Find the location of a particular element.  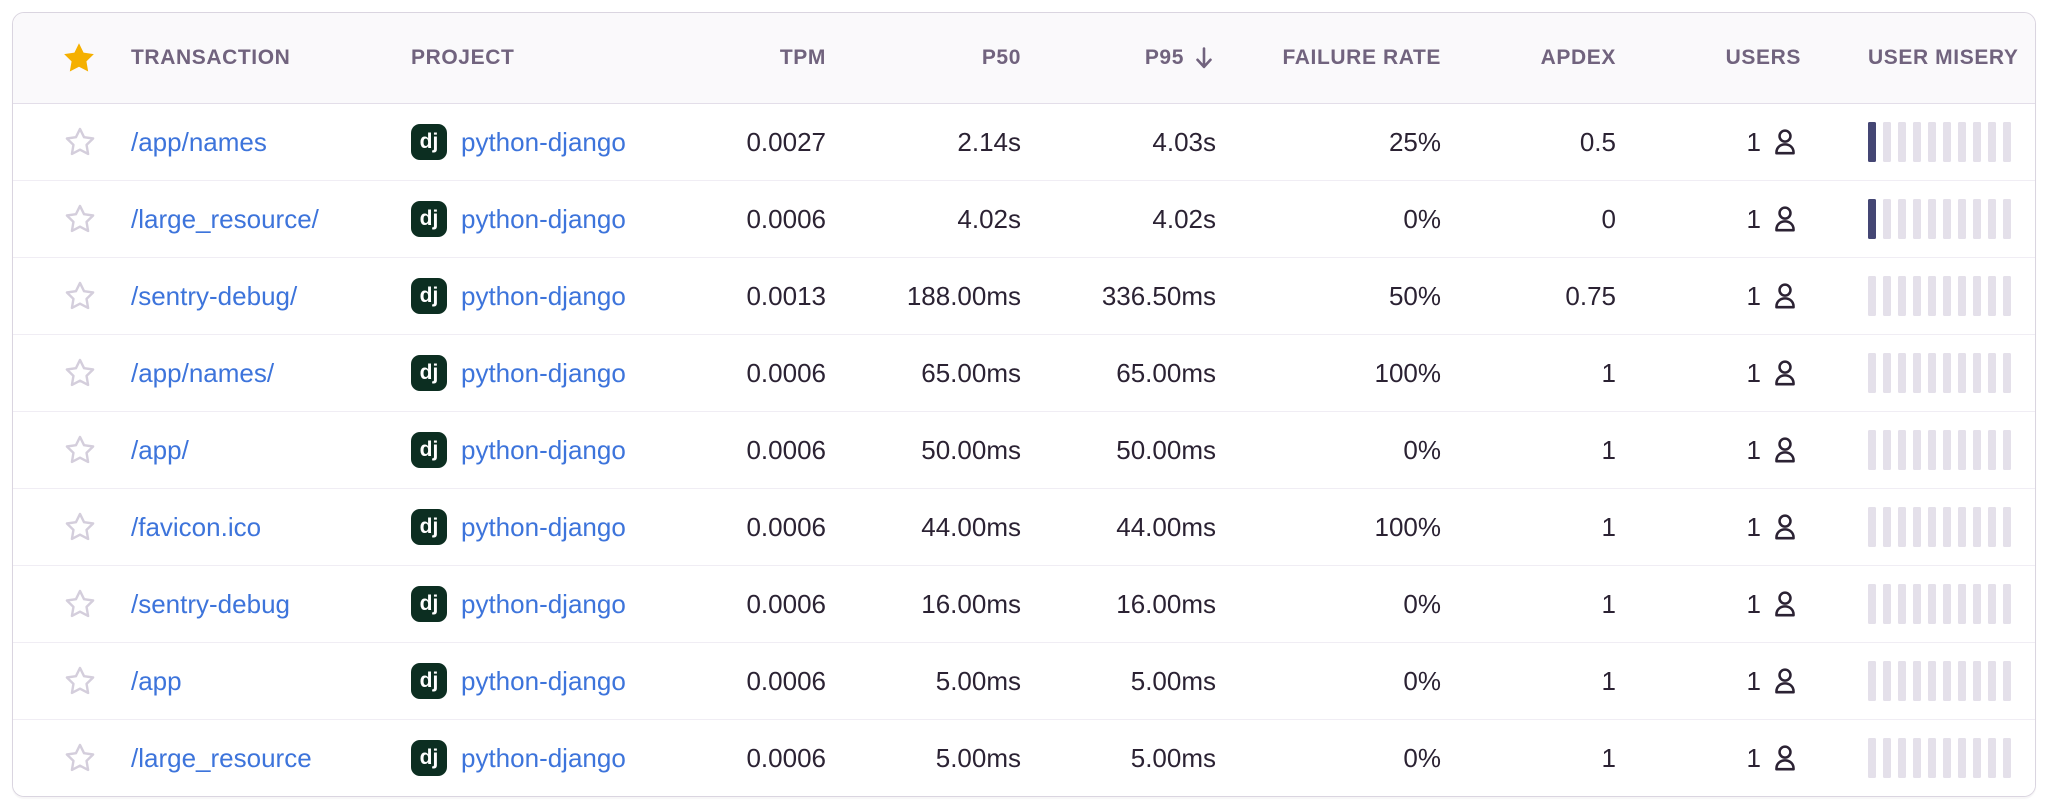

users-count: 1 is located at coordinates (1753, 218).